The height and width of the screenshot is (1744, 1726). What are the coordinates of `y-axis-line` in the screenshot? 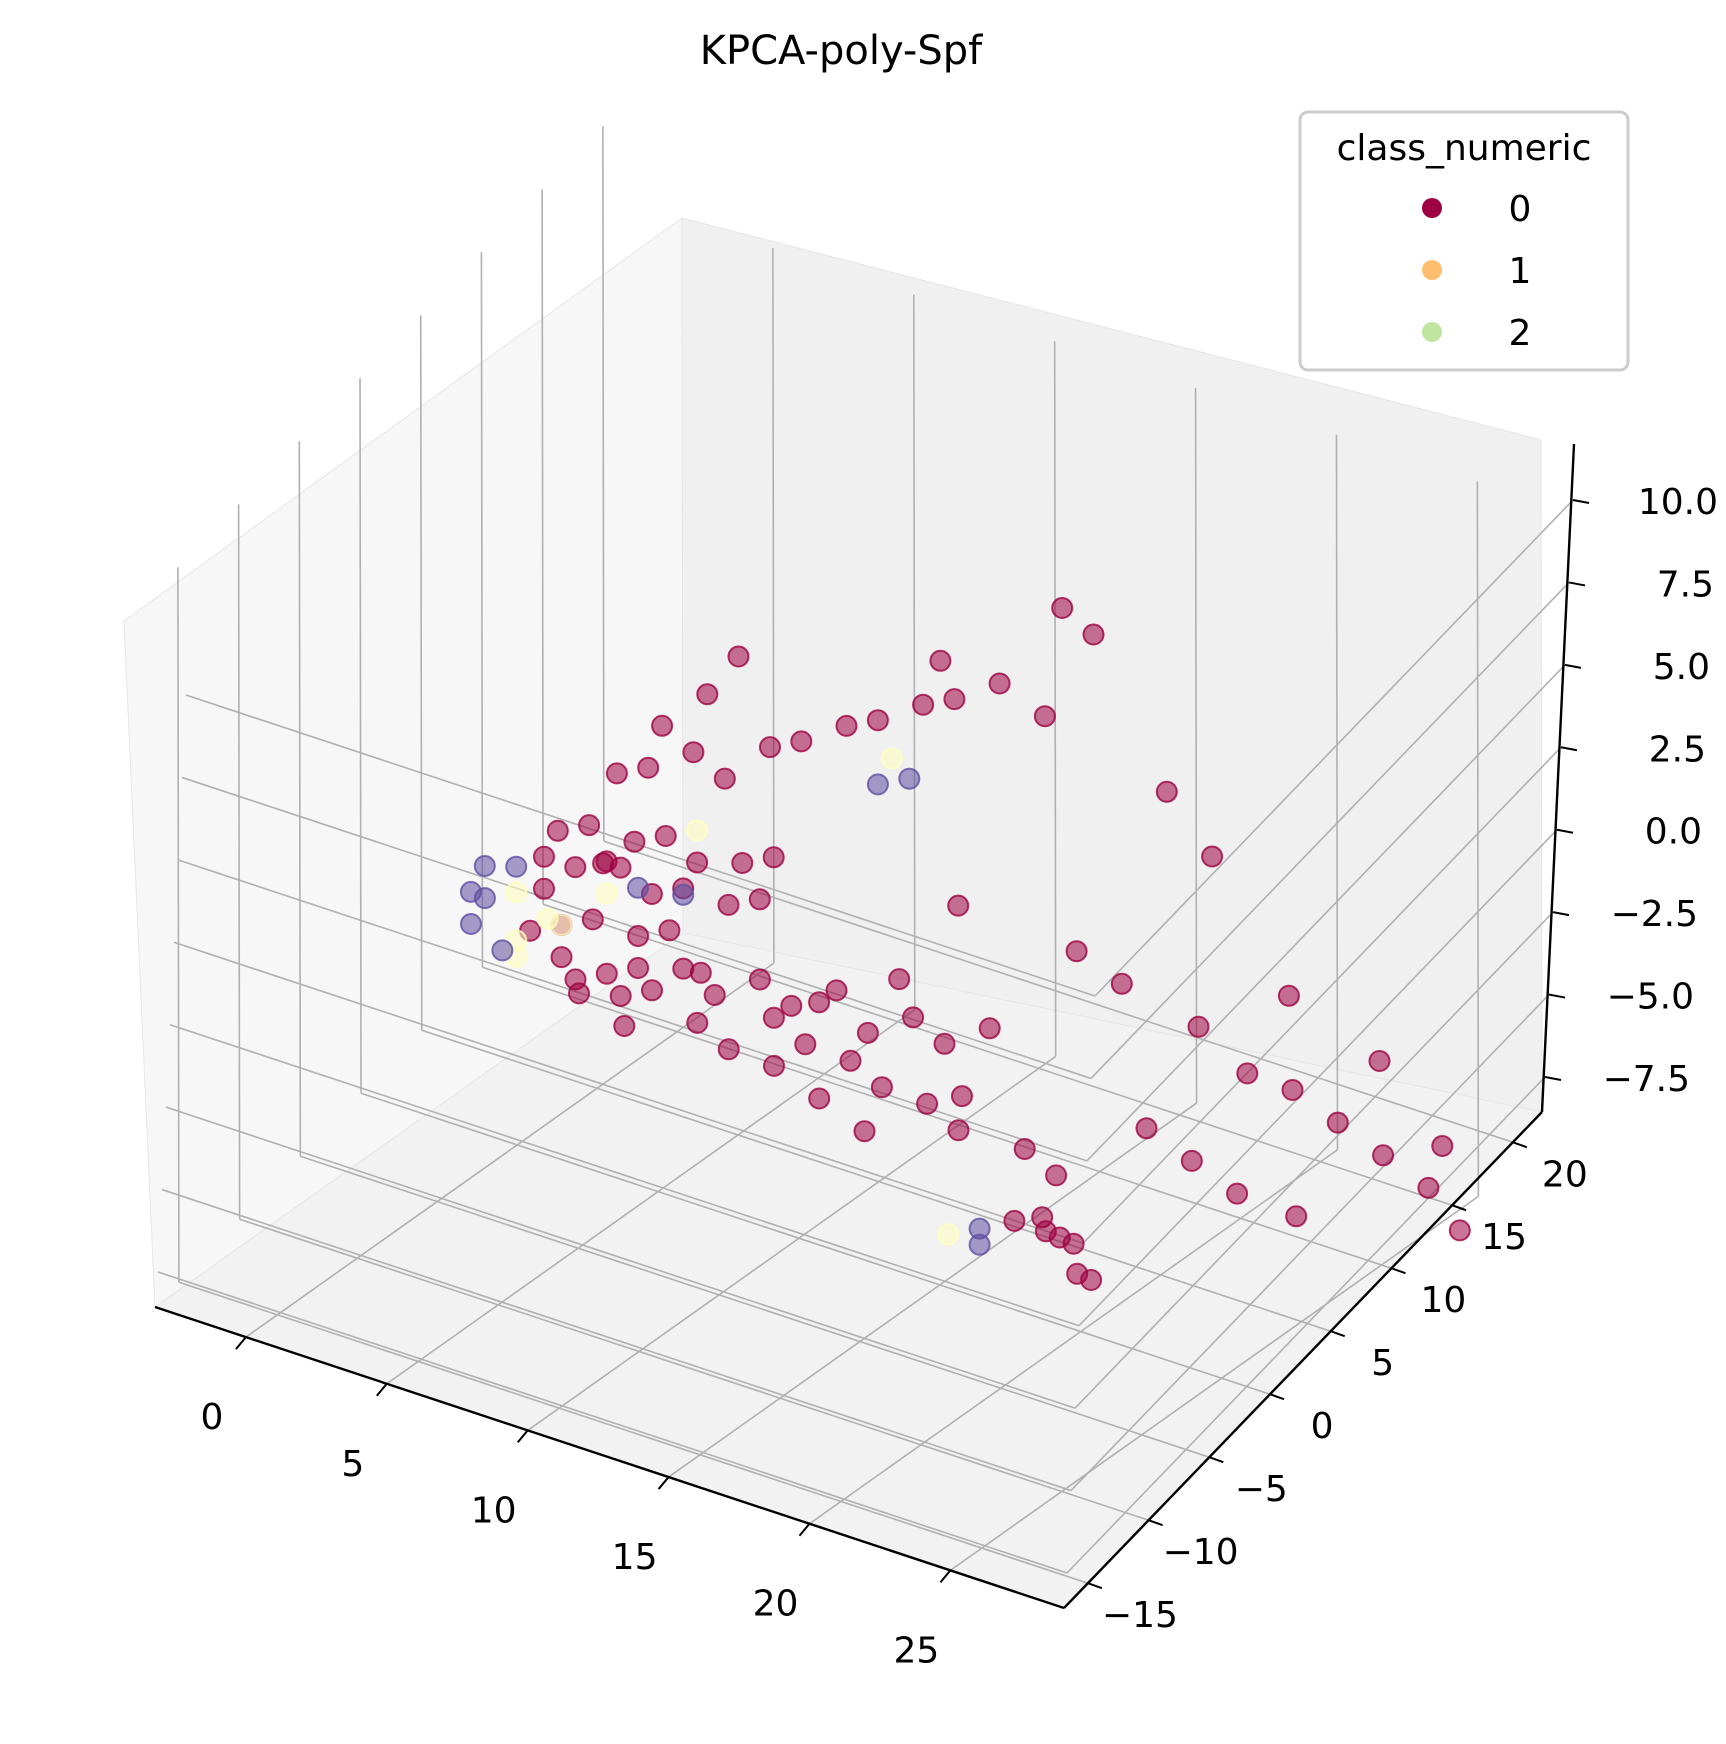 It's located at (1303, 1360).